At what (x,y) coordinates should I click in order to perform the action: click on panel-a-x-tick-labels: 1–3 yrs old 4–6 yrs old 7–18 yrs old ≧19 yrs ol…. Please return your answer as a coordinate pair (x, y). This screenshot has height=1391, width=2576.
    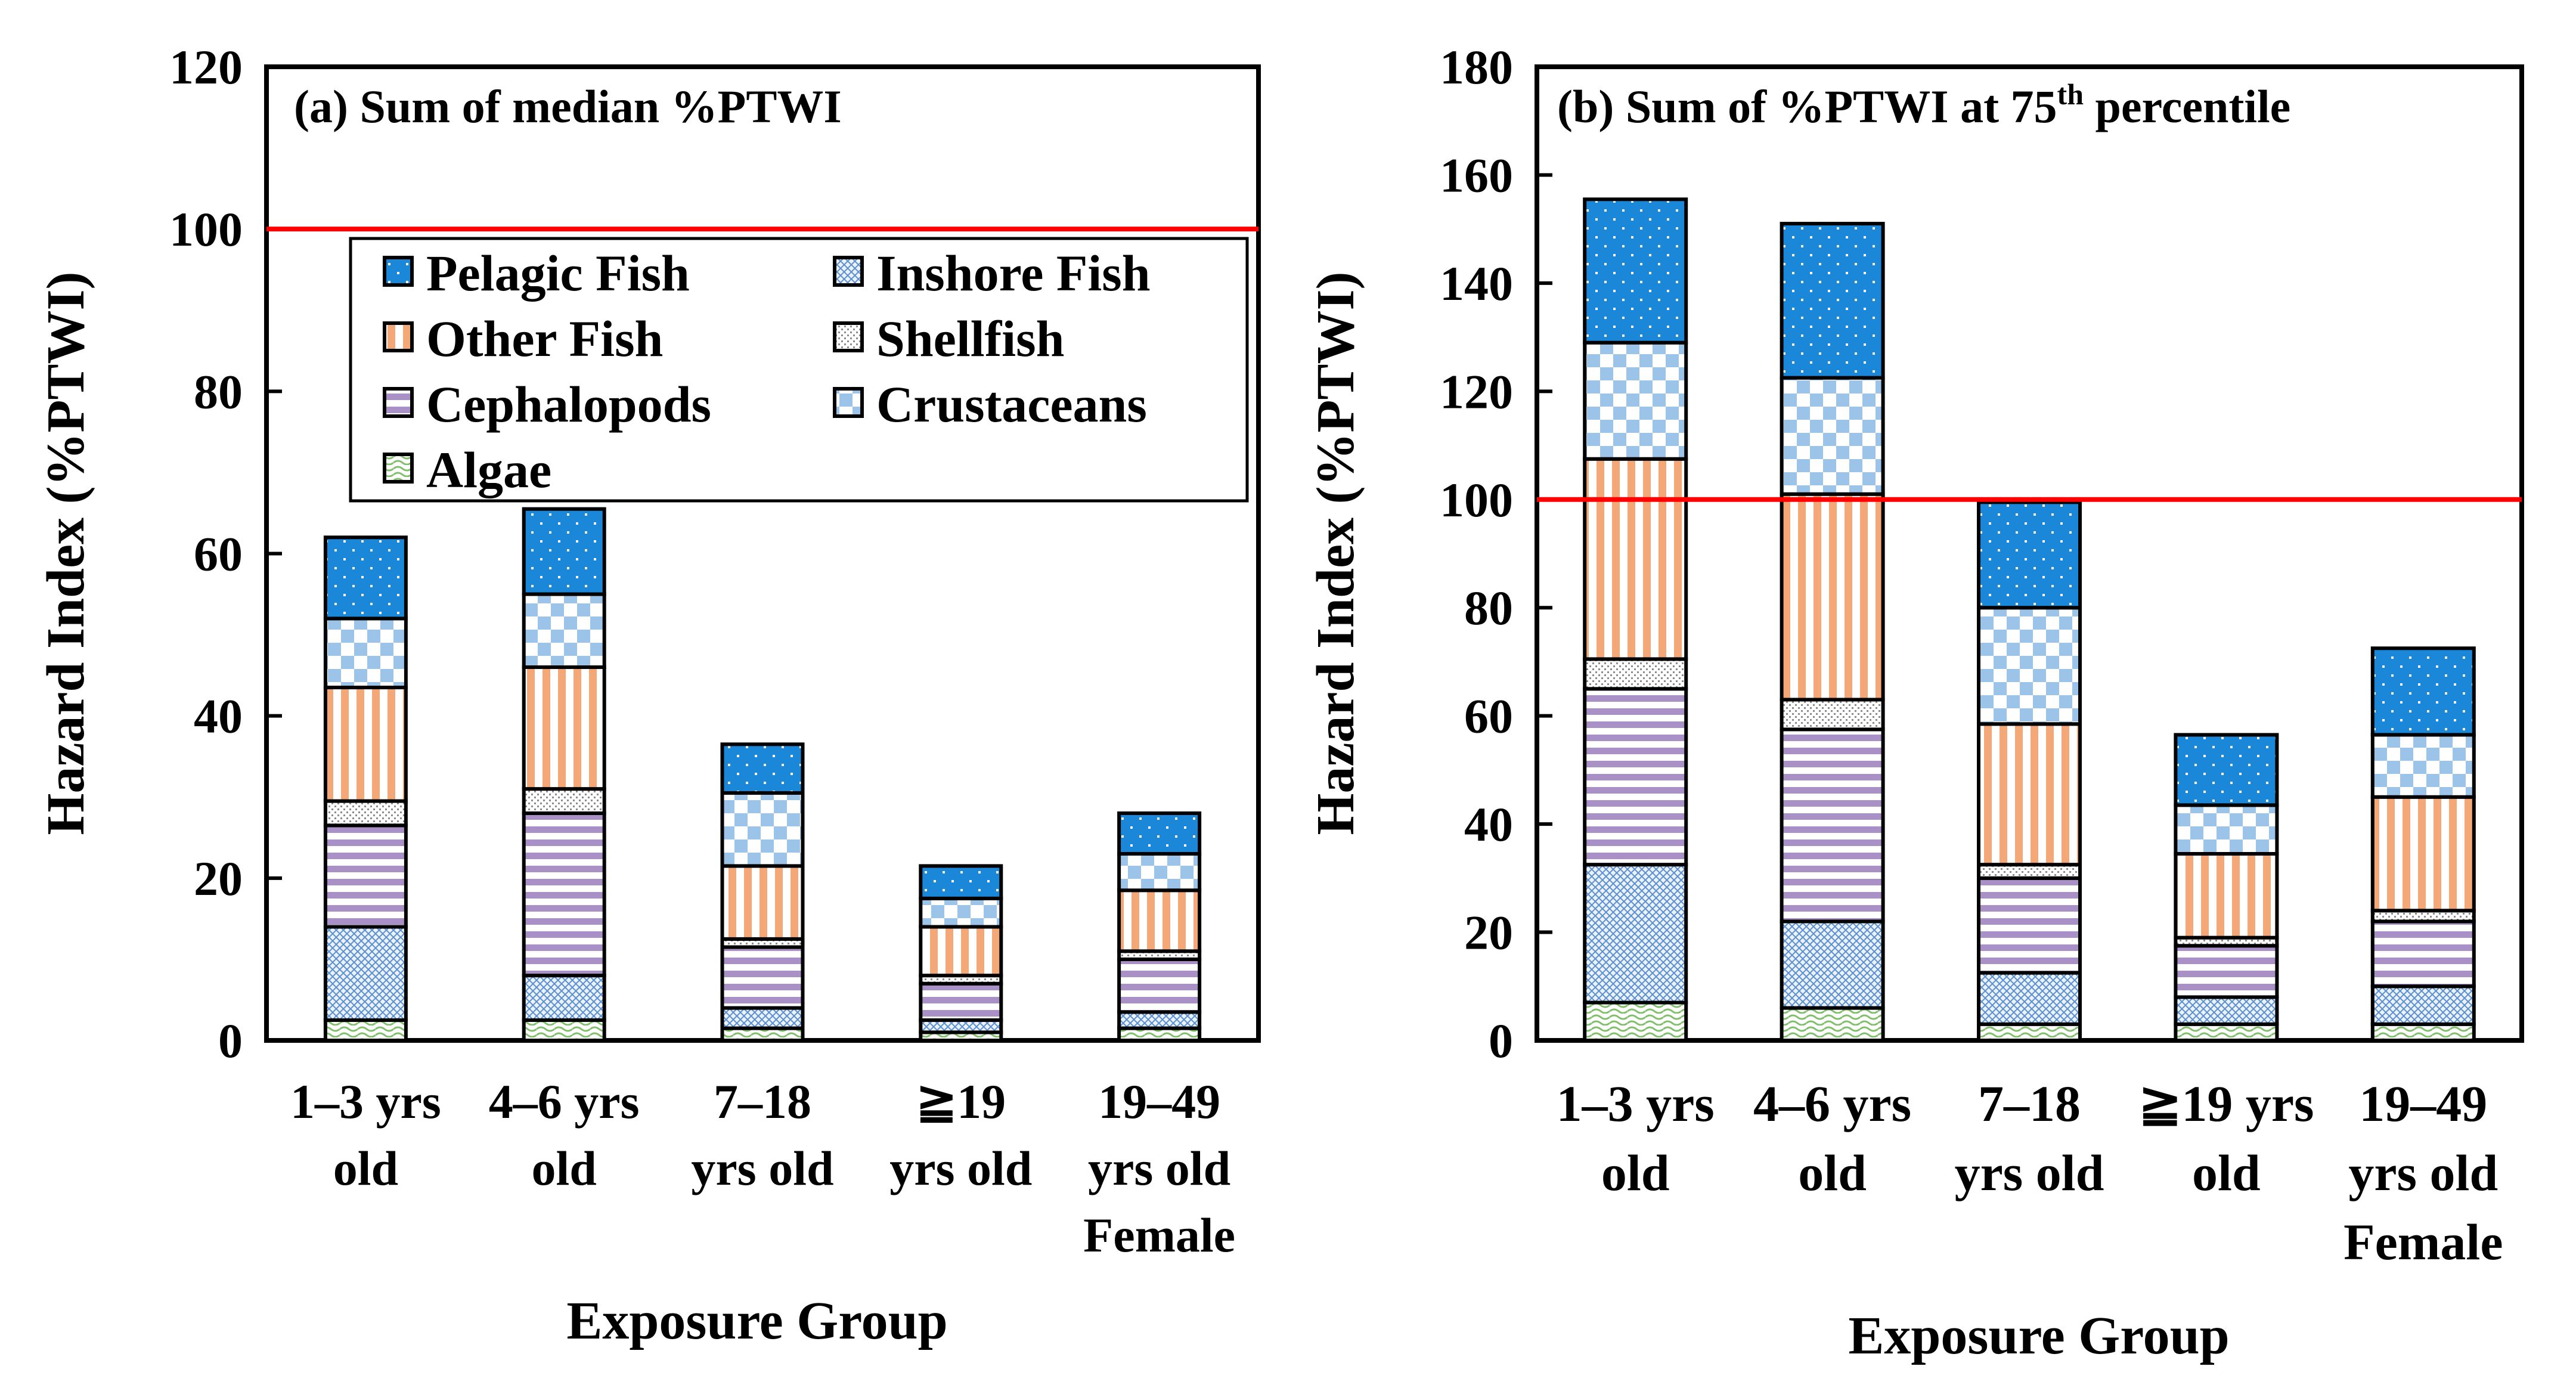
    Looking at the image, I should click on (762, 1168).